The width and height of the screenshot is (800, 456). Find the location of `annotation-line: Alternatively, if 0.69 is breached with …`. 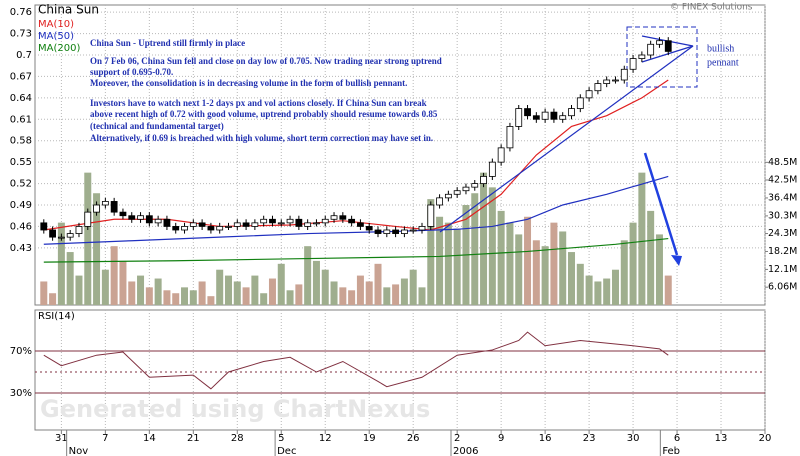

annotation-line: Alternatively, if 0.69 is breached with … is located at coordinates (261, 138).